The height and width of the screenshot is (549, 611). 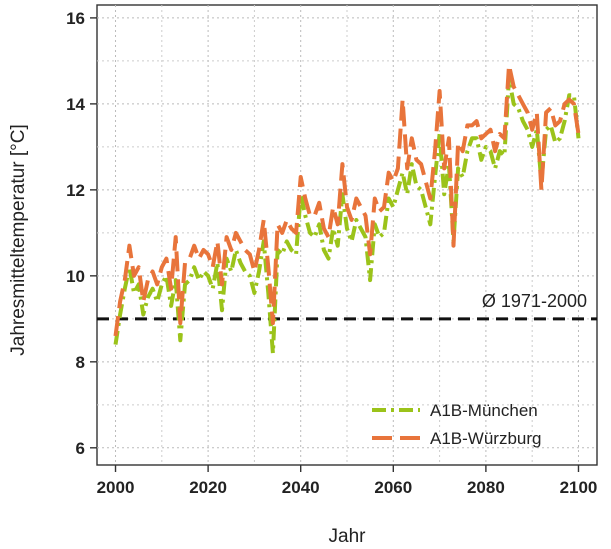 What do you see at coordinates (485, 438) in the screenshot?
I see `legend-label: A1B-Würzburg` at bounding box center [485, 438].